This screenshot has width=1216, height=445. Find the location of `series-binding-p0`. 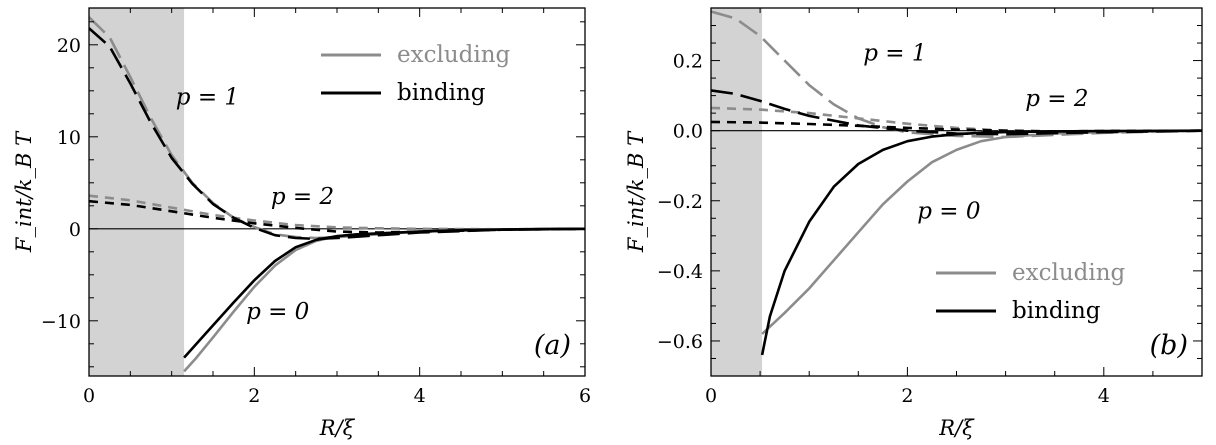

series-binding-p0 is located at coordinates (384, 293).